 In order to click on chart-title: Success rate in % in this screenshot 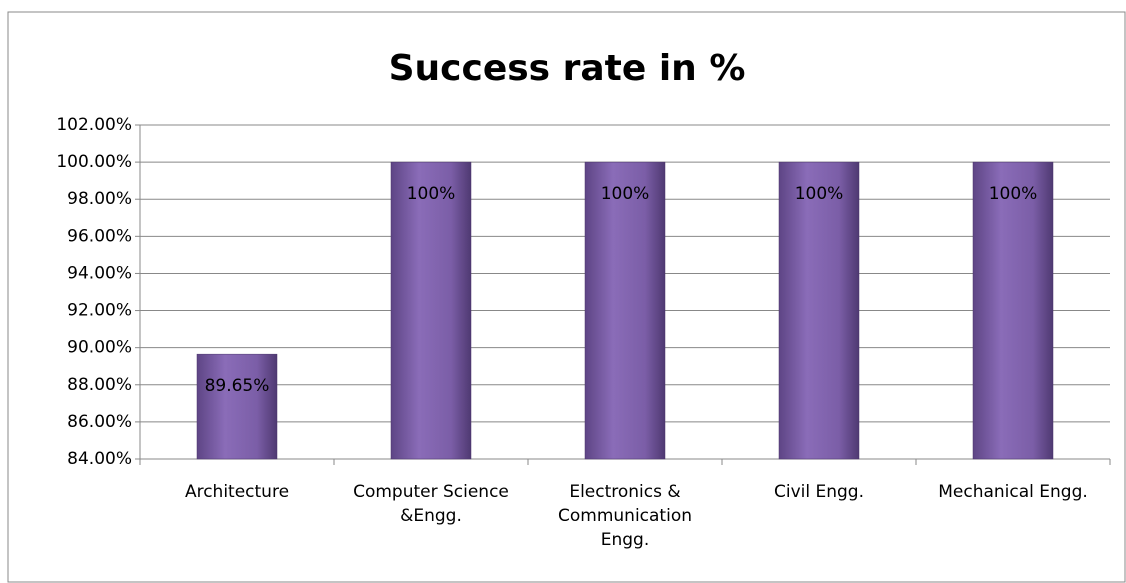, I will do `click(567, 68)`.